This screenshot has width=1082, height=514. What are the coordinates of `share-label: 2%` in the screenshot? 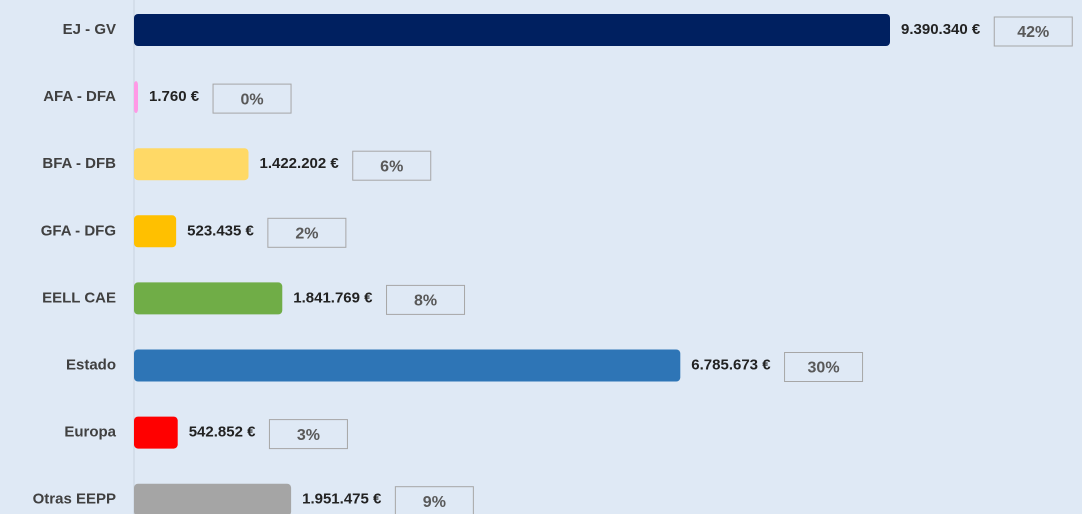 It's located at (306, 234).